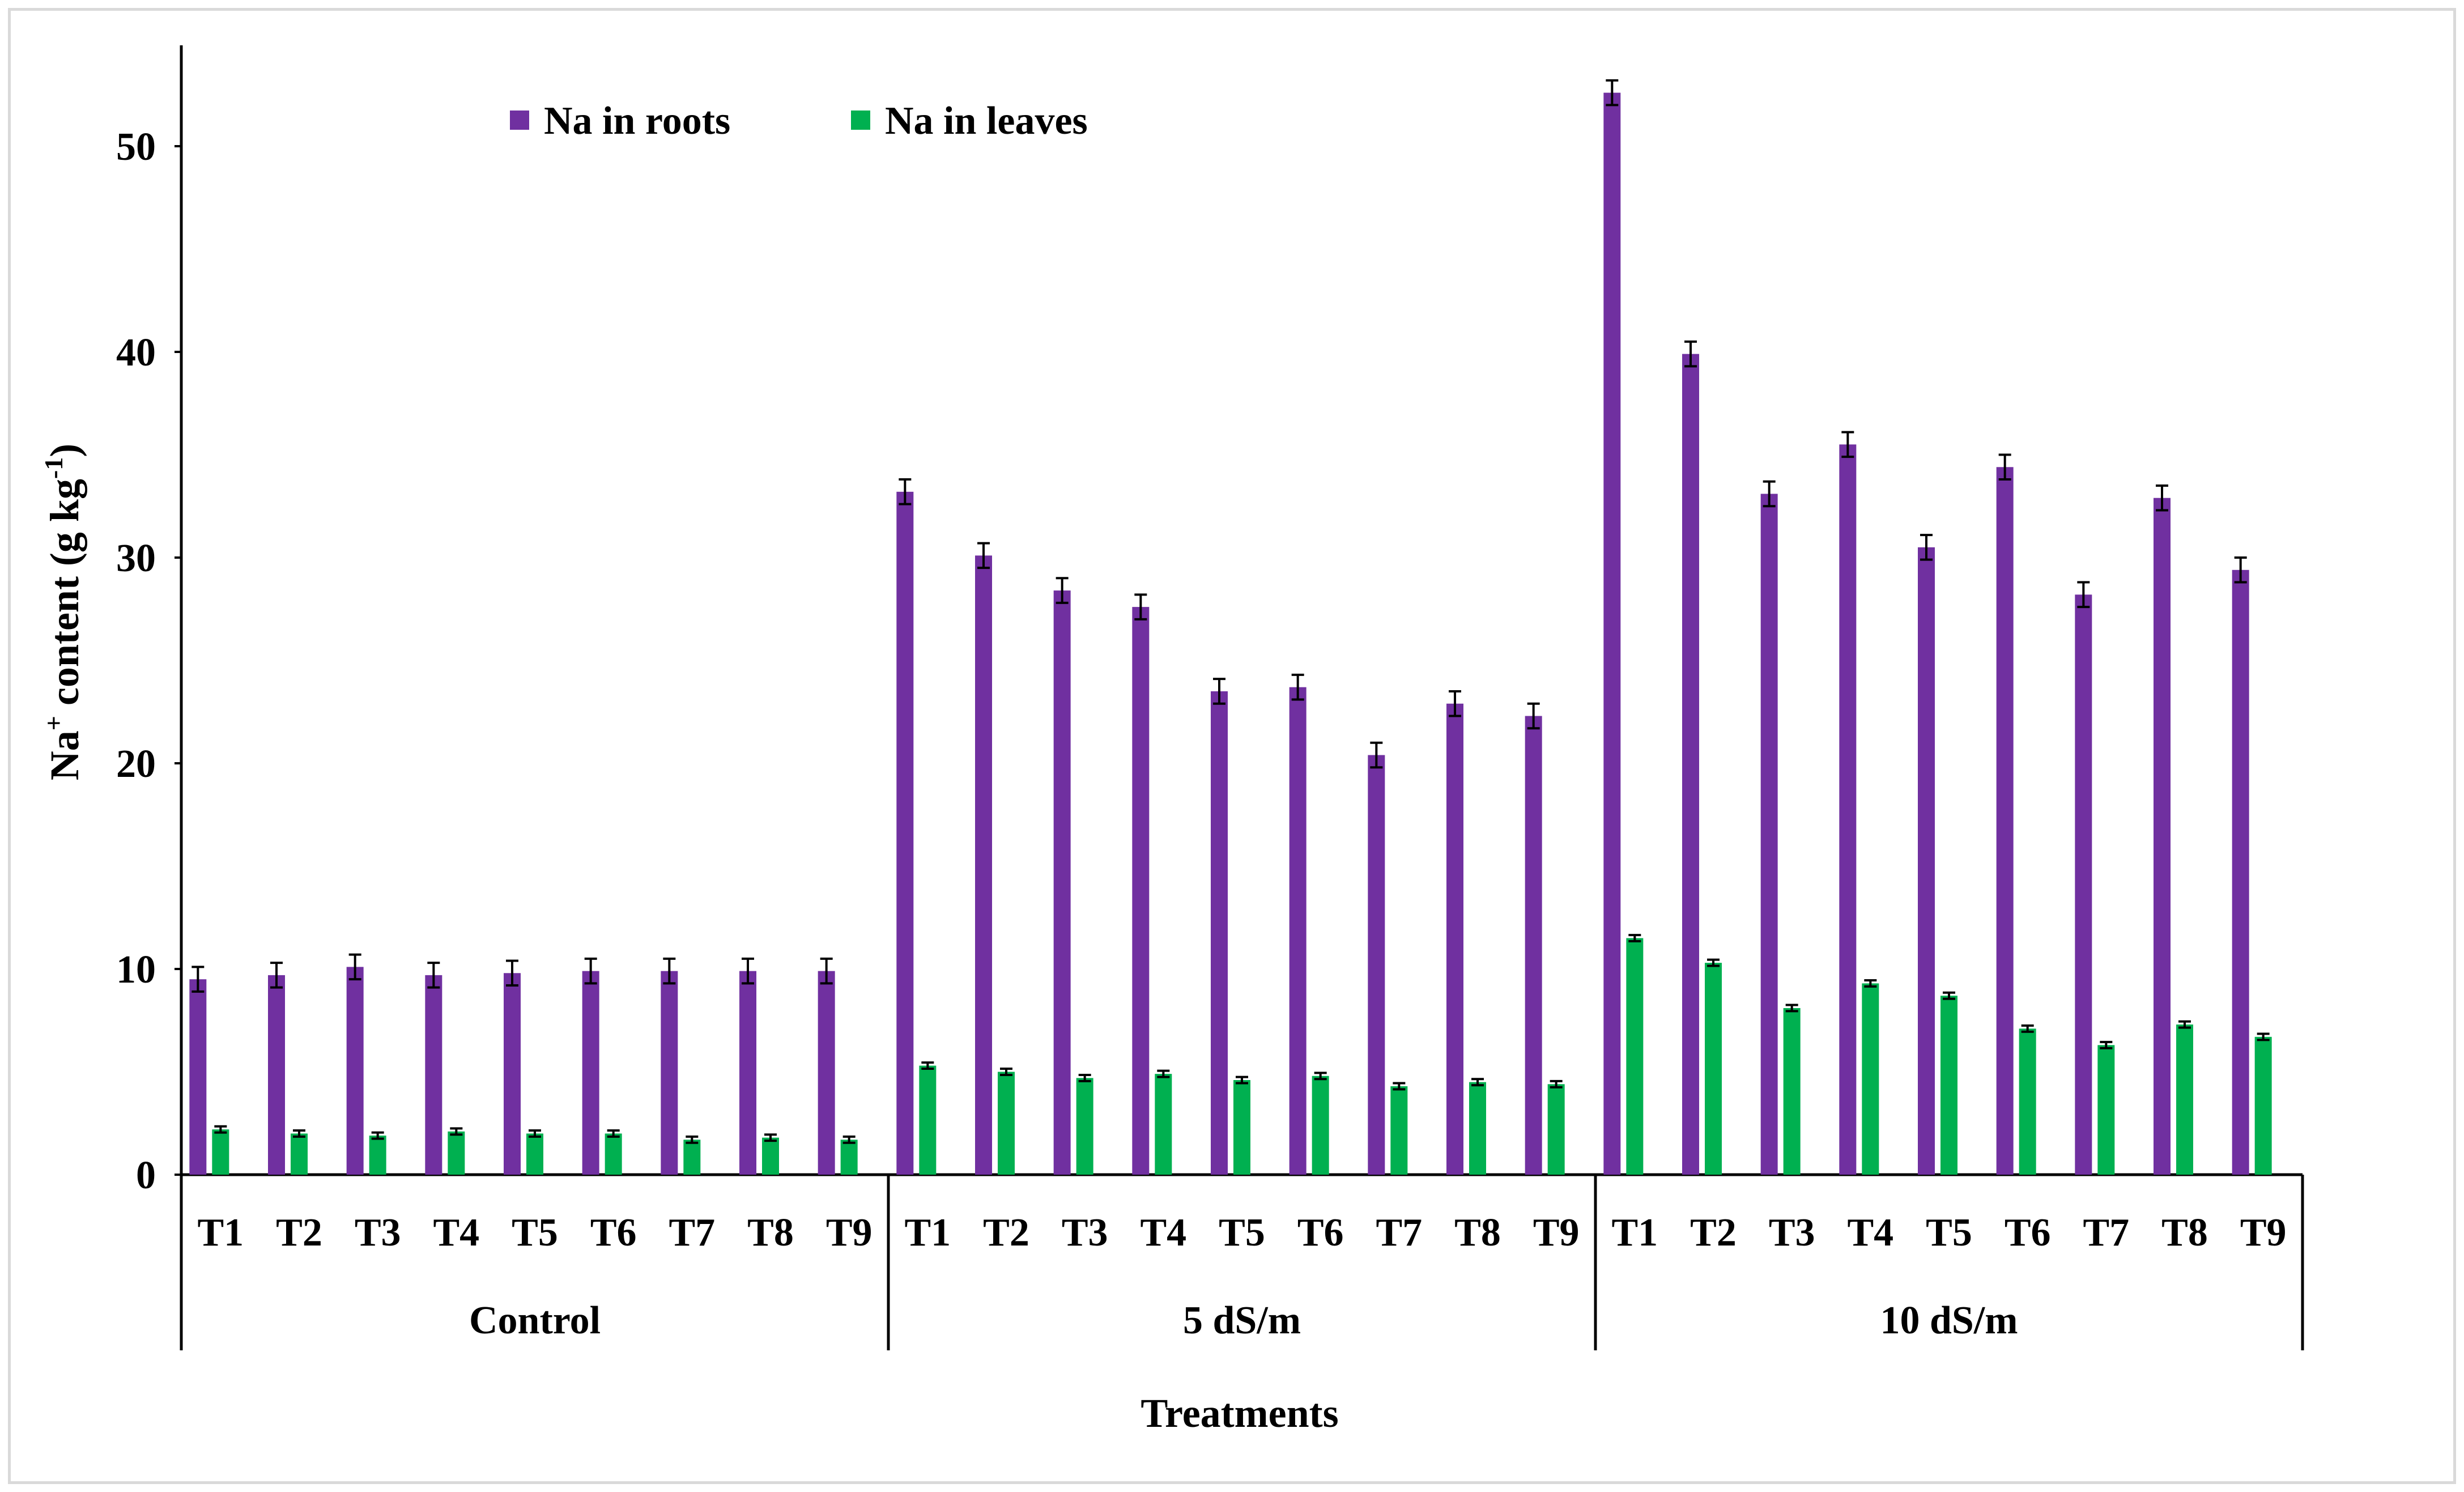 This screenshot has height=1492, width=2464. I want to click on y-tick-label: 10, so click(136, 970).